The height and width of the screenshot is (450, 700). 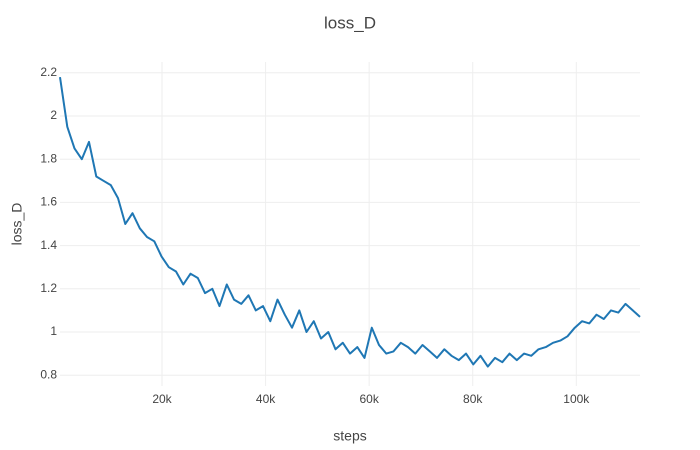 I want to click on y-tick-label: 2, so click(x=53, y=115).